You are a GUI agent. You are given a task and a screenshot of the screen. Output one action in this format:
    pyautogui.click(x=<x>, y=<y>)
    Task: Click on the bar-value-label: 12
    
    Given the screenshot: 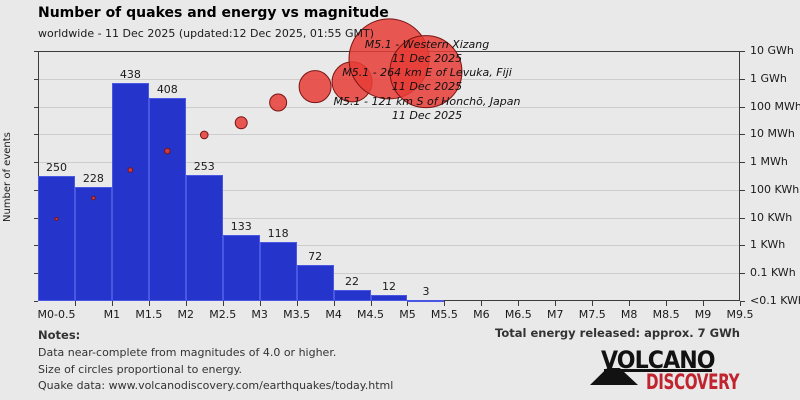 What is the action you would take?
    pyautogui.click(x=389, y=287)
    